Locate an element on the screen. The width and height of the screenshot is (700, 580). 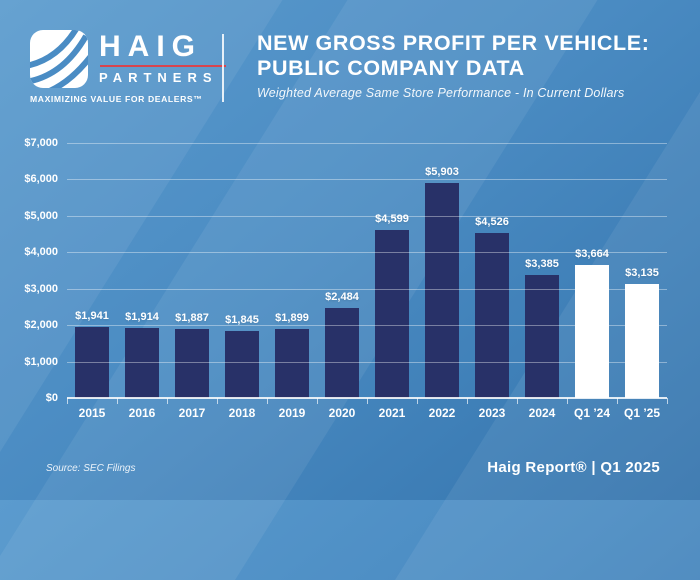
bar-slot: $3,385 is located at coordinates (542, 270).